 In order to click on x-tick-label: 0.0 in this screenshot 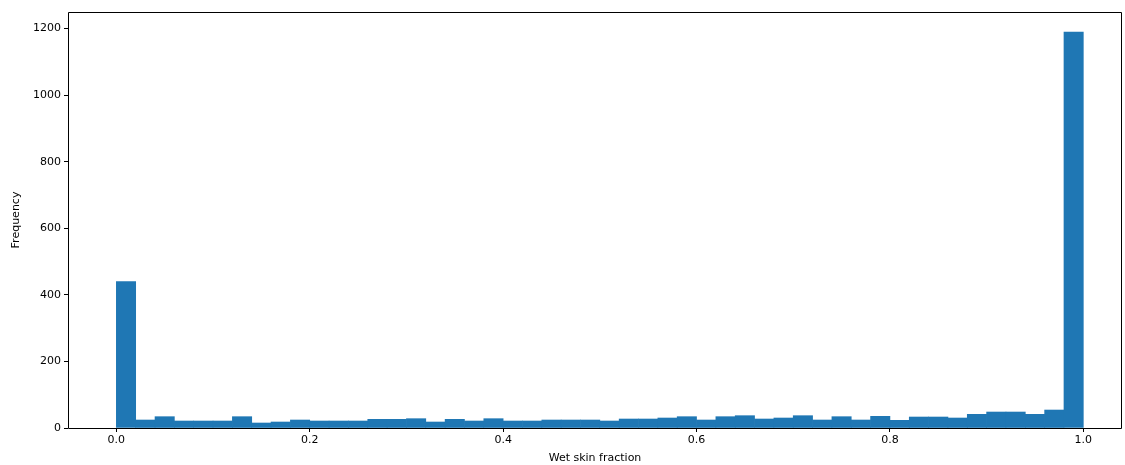, I will do `click(116, 440)`.